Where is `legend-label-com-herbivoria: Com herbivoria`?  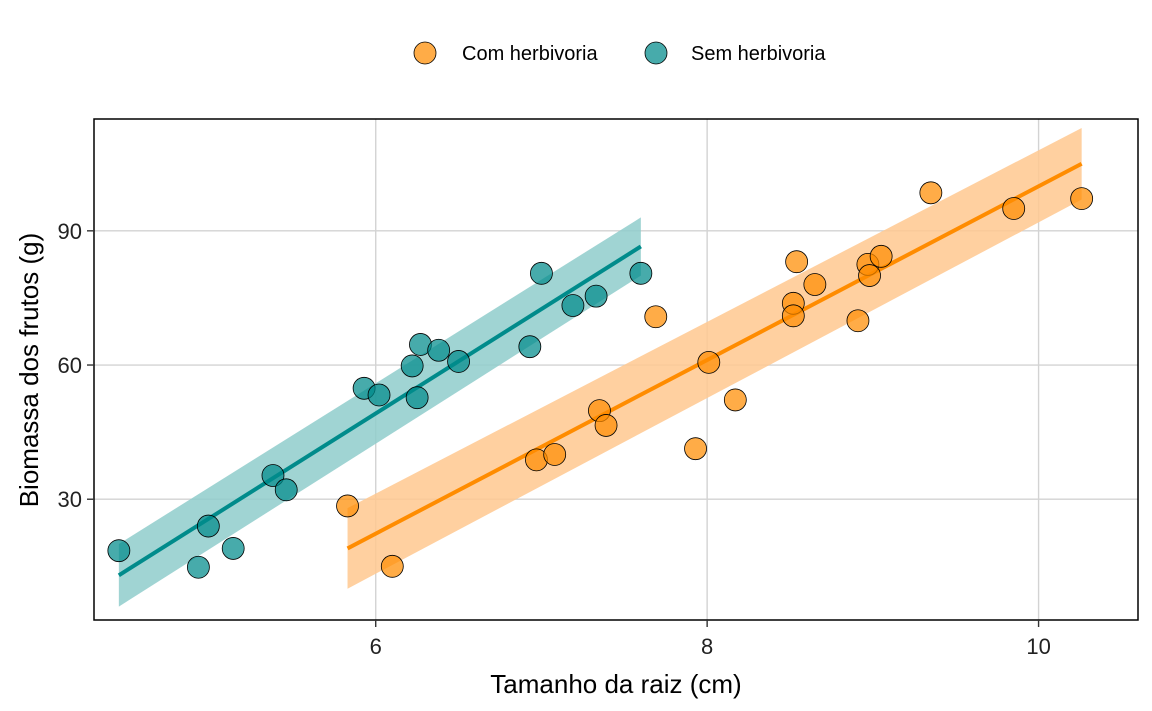
legend-label-com-herbivoria: Com herbivoria is located at coordinates (530, 54).